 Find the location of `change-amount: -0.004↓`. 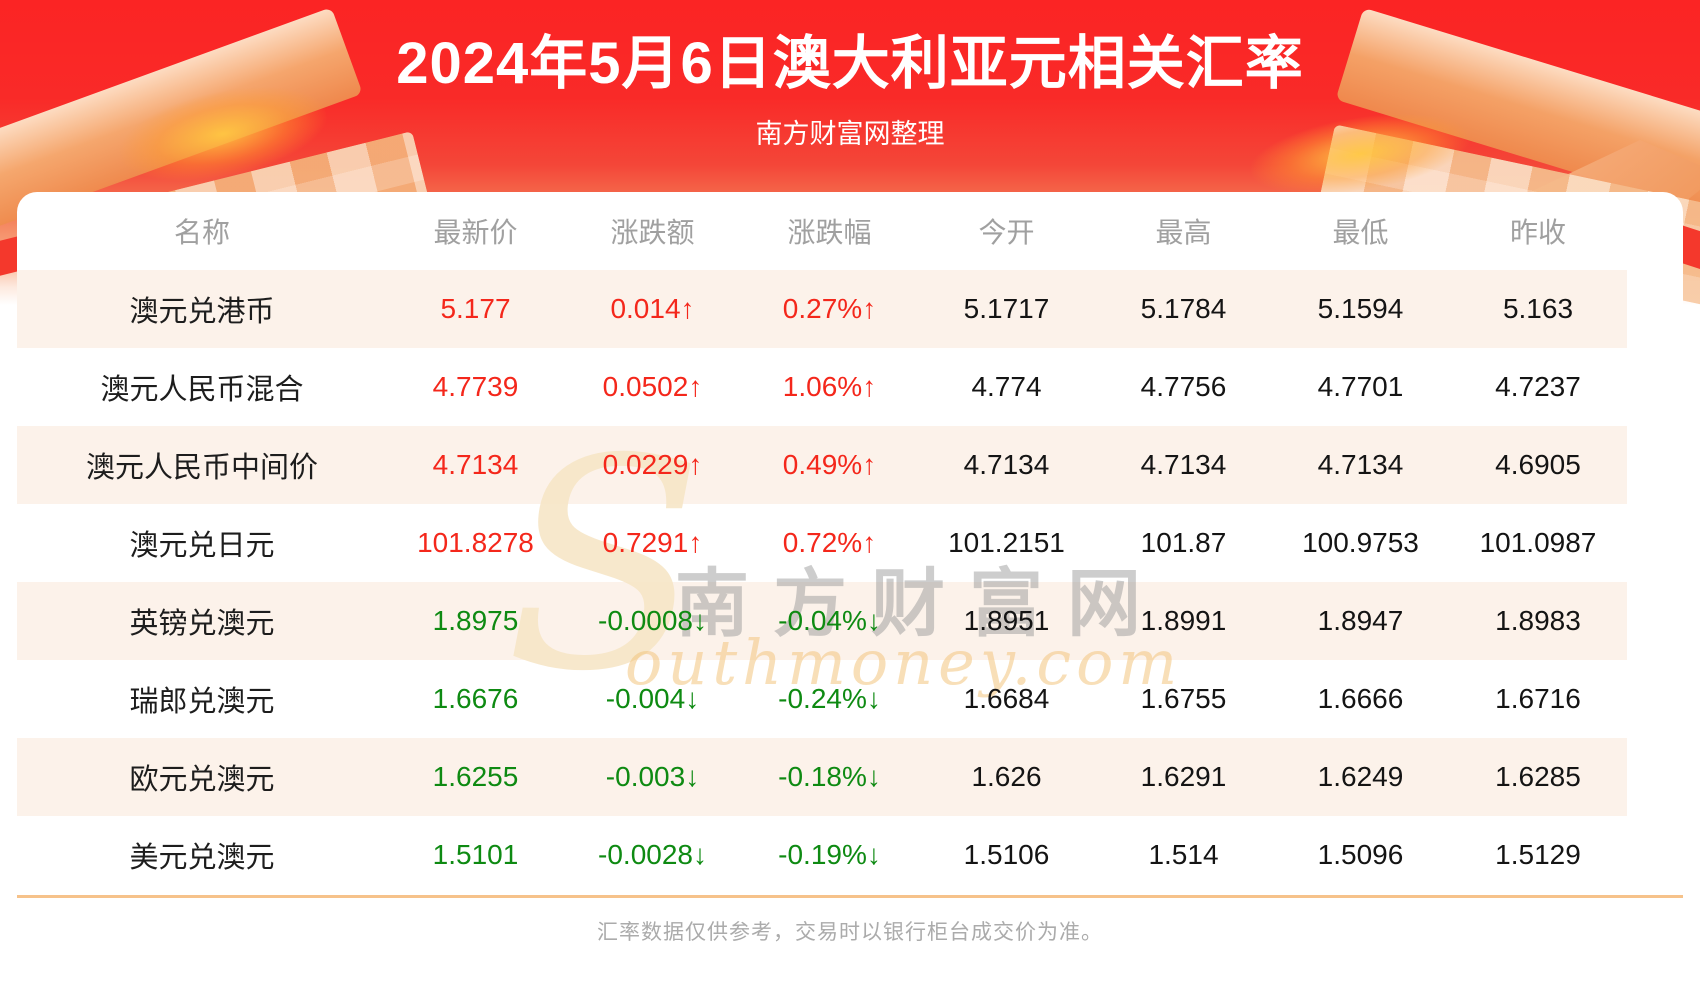

change-amount: -0.004↓ is located at coordinates (652, 698).